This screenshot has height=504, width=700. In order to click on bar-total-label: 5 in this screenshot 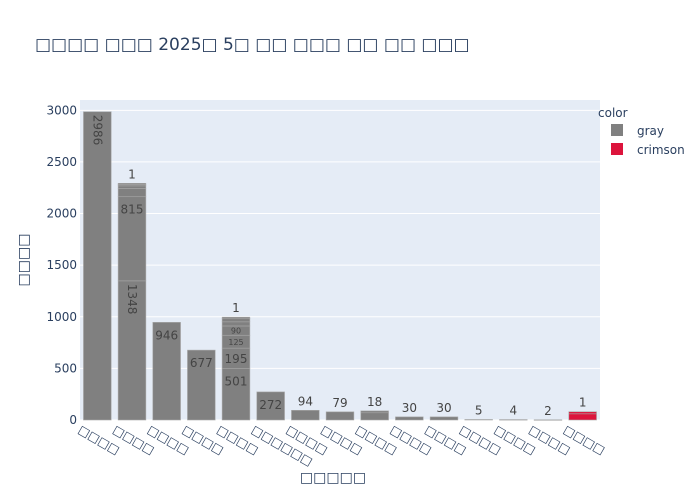, I will do `click(479, 410)`.